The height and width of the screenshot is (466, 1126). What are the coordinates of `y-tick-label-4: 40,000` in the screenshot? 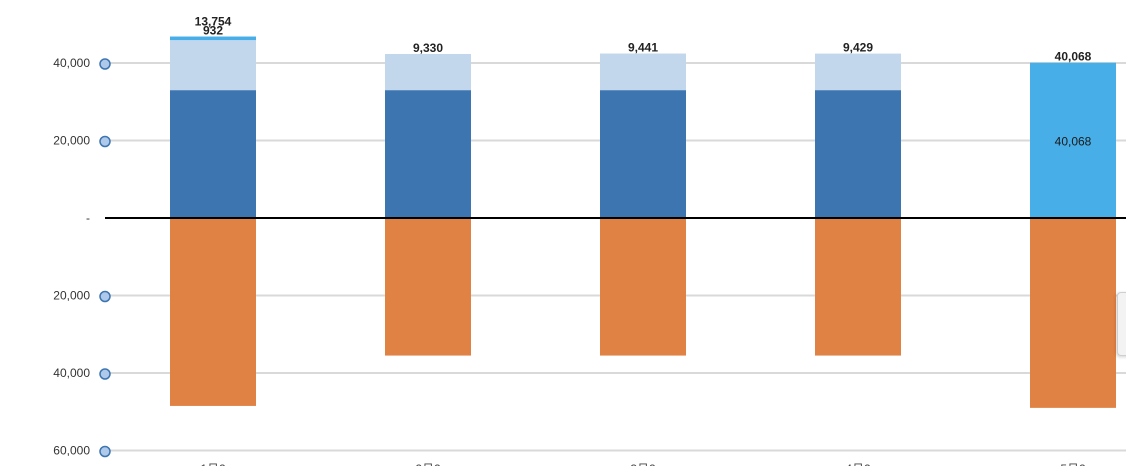 It's located at (71, 373).